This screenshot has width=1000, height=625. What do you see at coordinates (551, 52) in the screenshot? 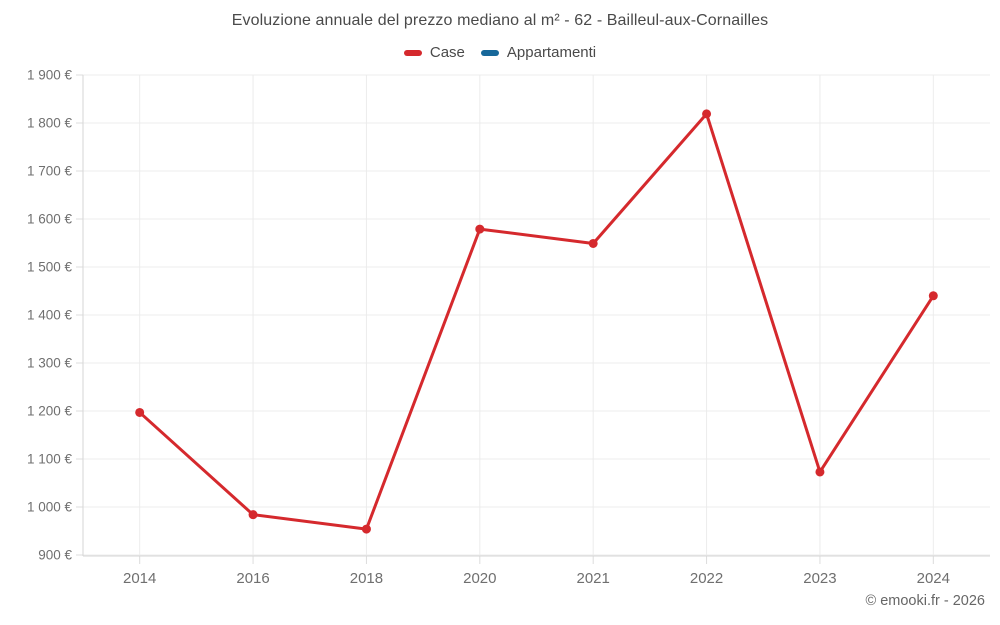
I see `legend-label-appartamenti: Appartamenti` at bounding box center [551, 52].